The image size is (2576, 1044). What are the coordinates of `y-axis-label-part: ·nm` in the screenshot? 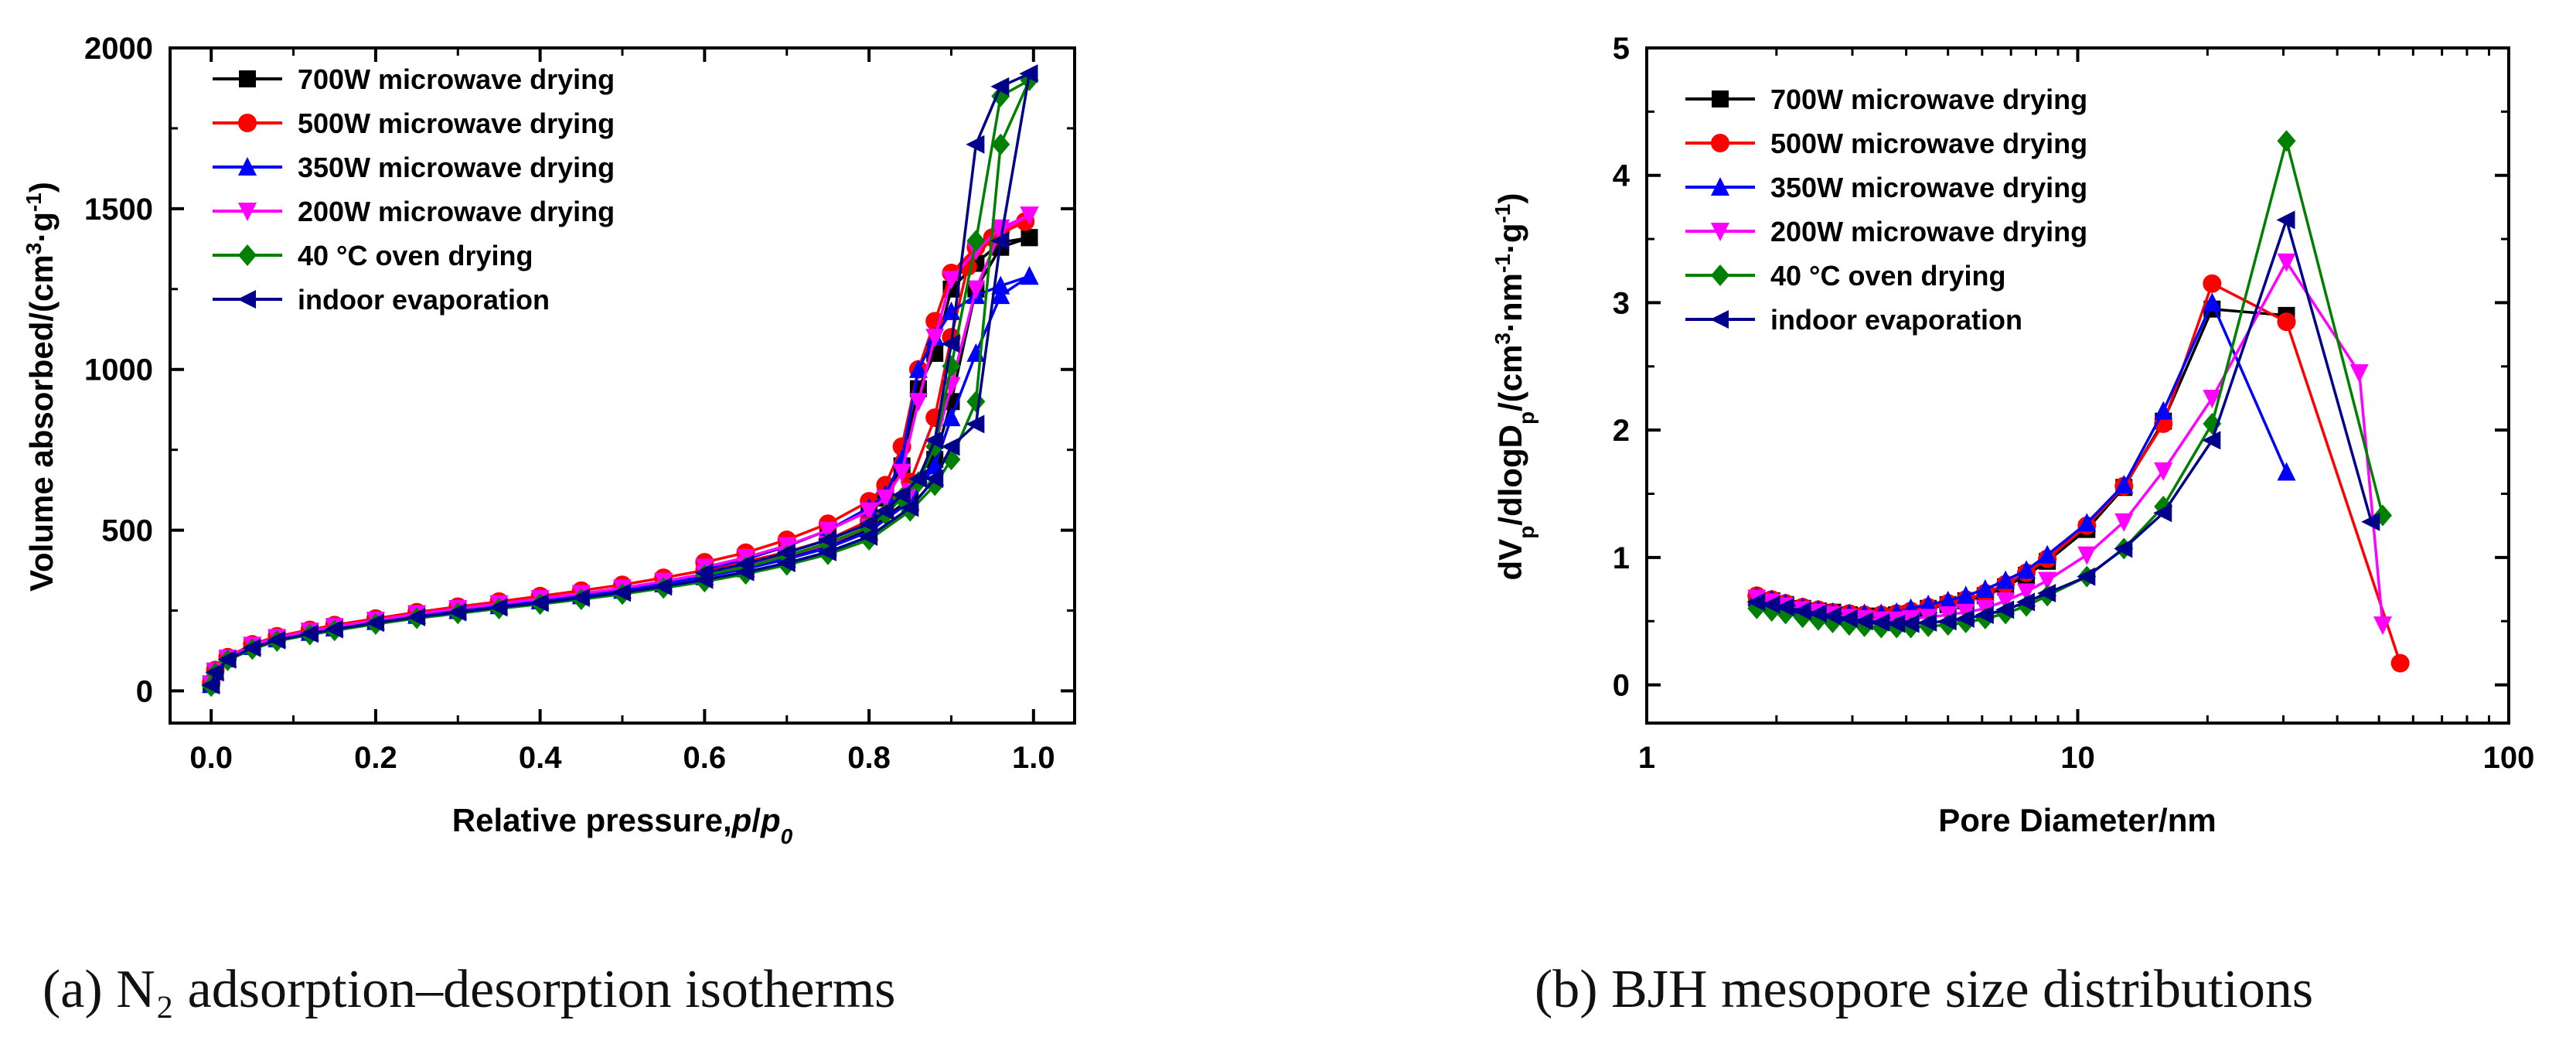 It's located at (1510, 303).